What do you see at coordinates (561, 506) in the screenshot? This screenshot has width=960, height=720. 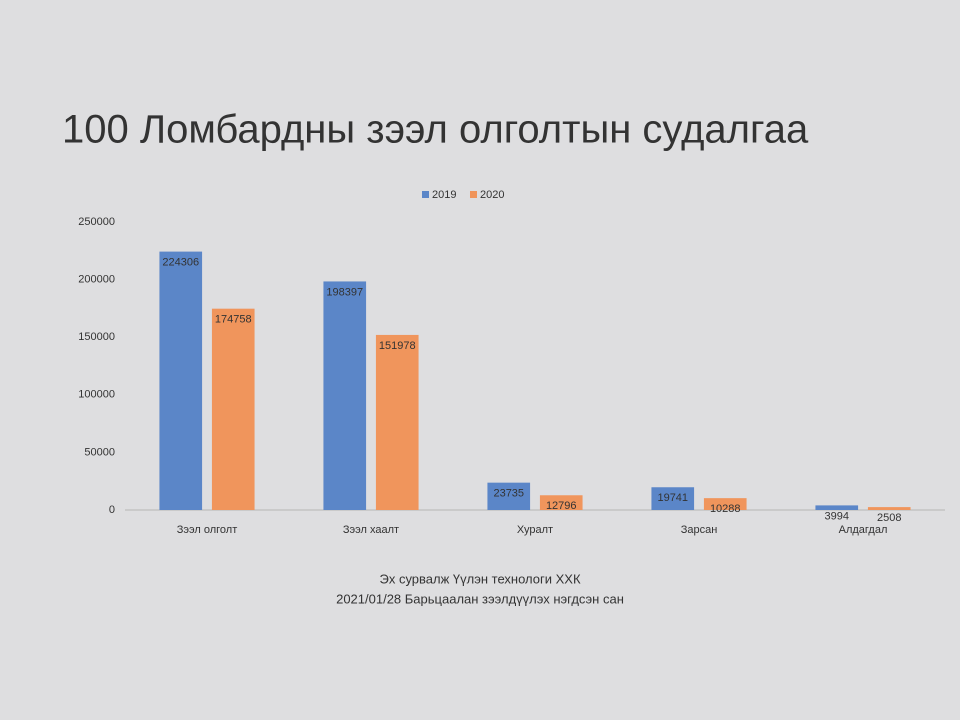 I see `data-label: 12796` at bounding box center [561, 506].